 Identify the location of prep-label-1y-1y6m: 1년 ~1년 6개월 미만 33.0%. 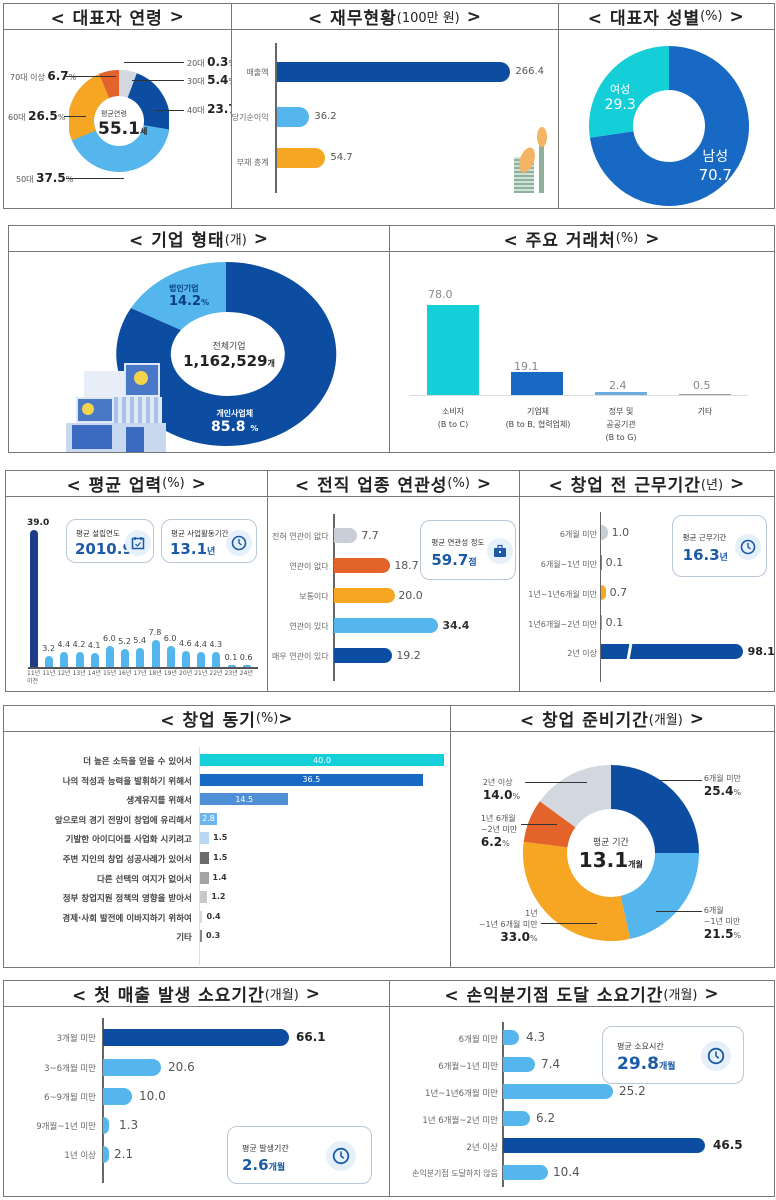
(508, 926).